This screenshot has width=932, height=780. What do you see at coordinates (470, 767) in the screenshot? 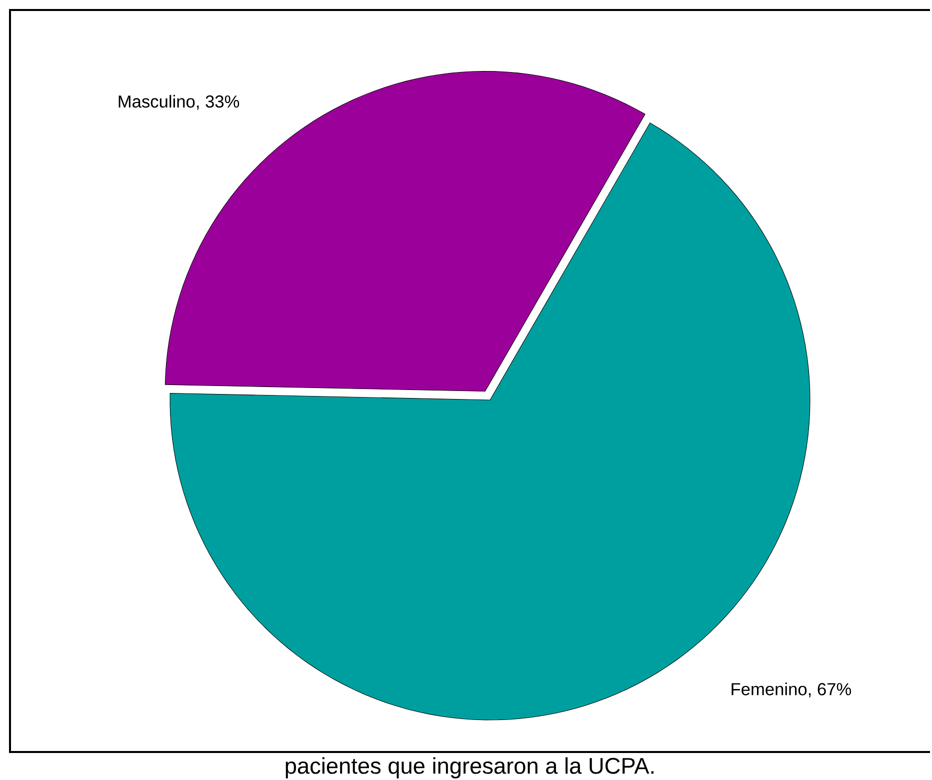
I see `text: pacientes que ingresaron a la UCPA.` at bounding box center [470, 767].